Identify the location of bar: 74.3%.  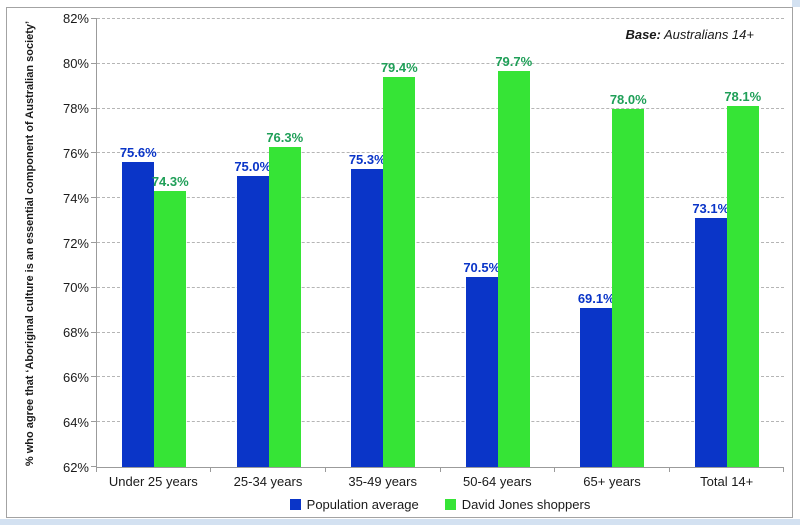
(170, 320).